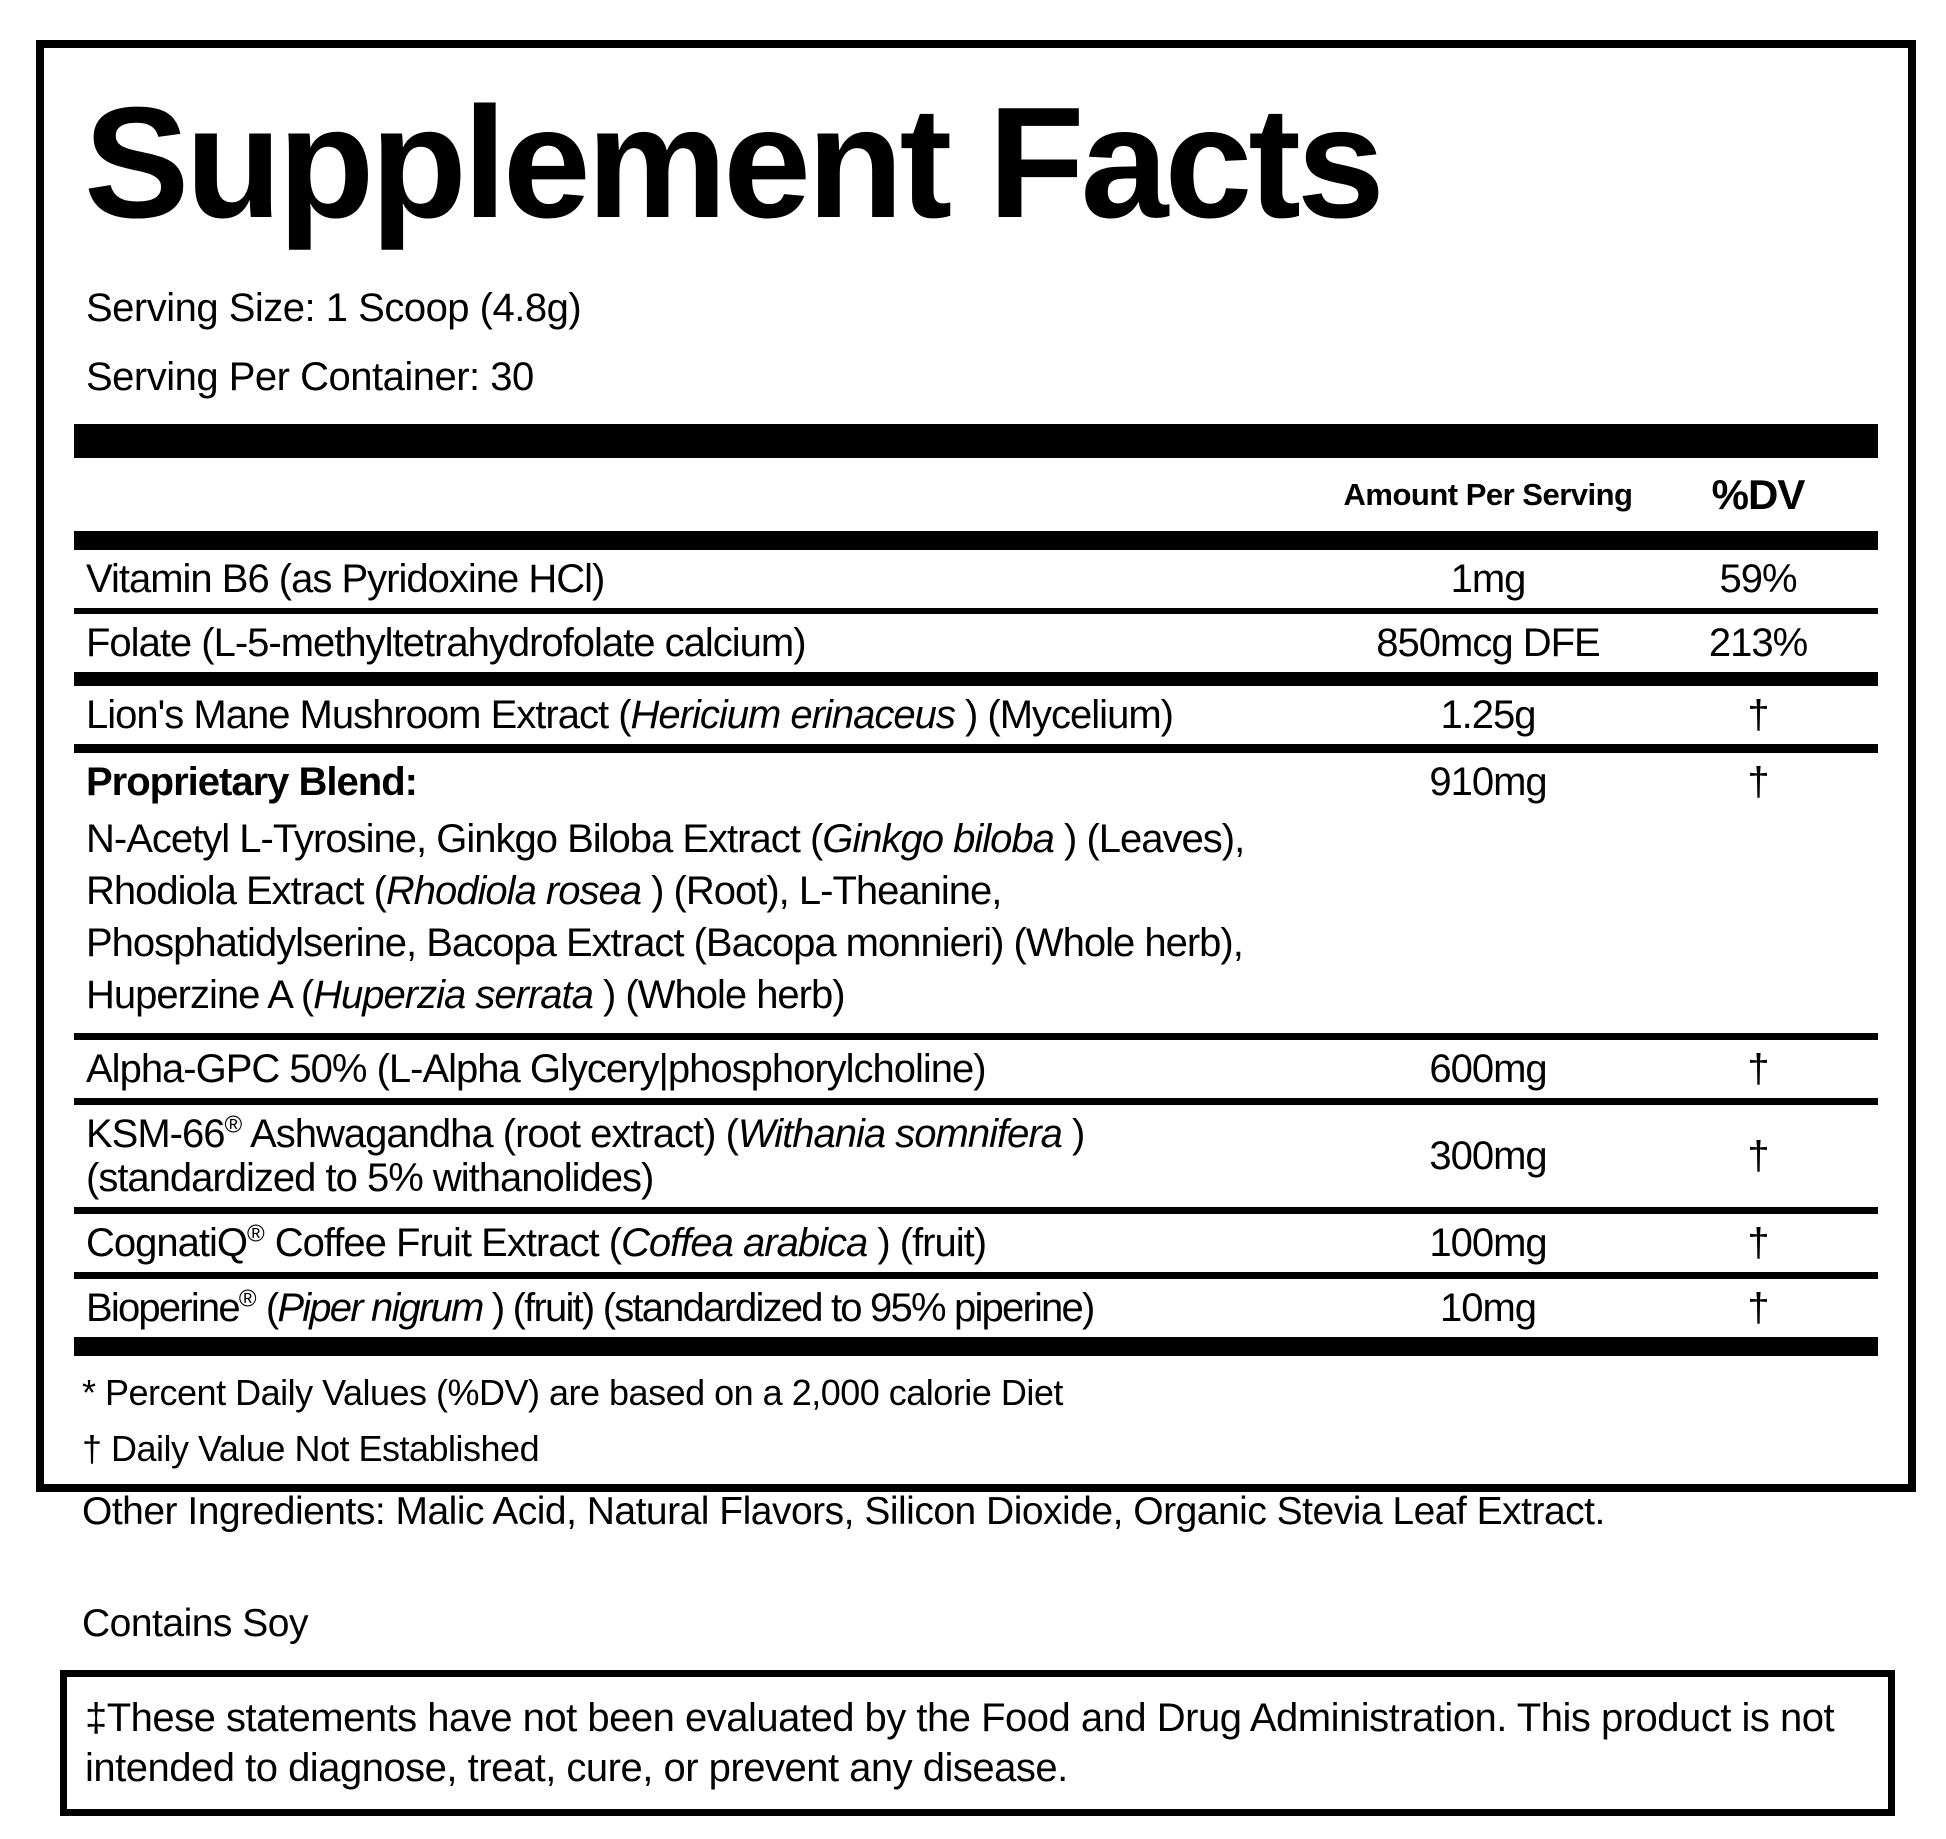 The width and height of the screenshot is (1946, 1839). I want to click on brand-name: Bioperine, so click(163, 1308).